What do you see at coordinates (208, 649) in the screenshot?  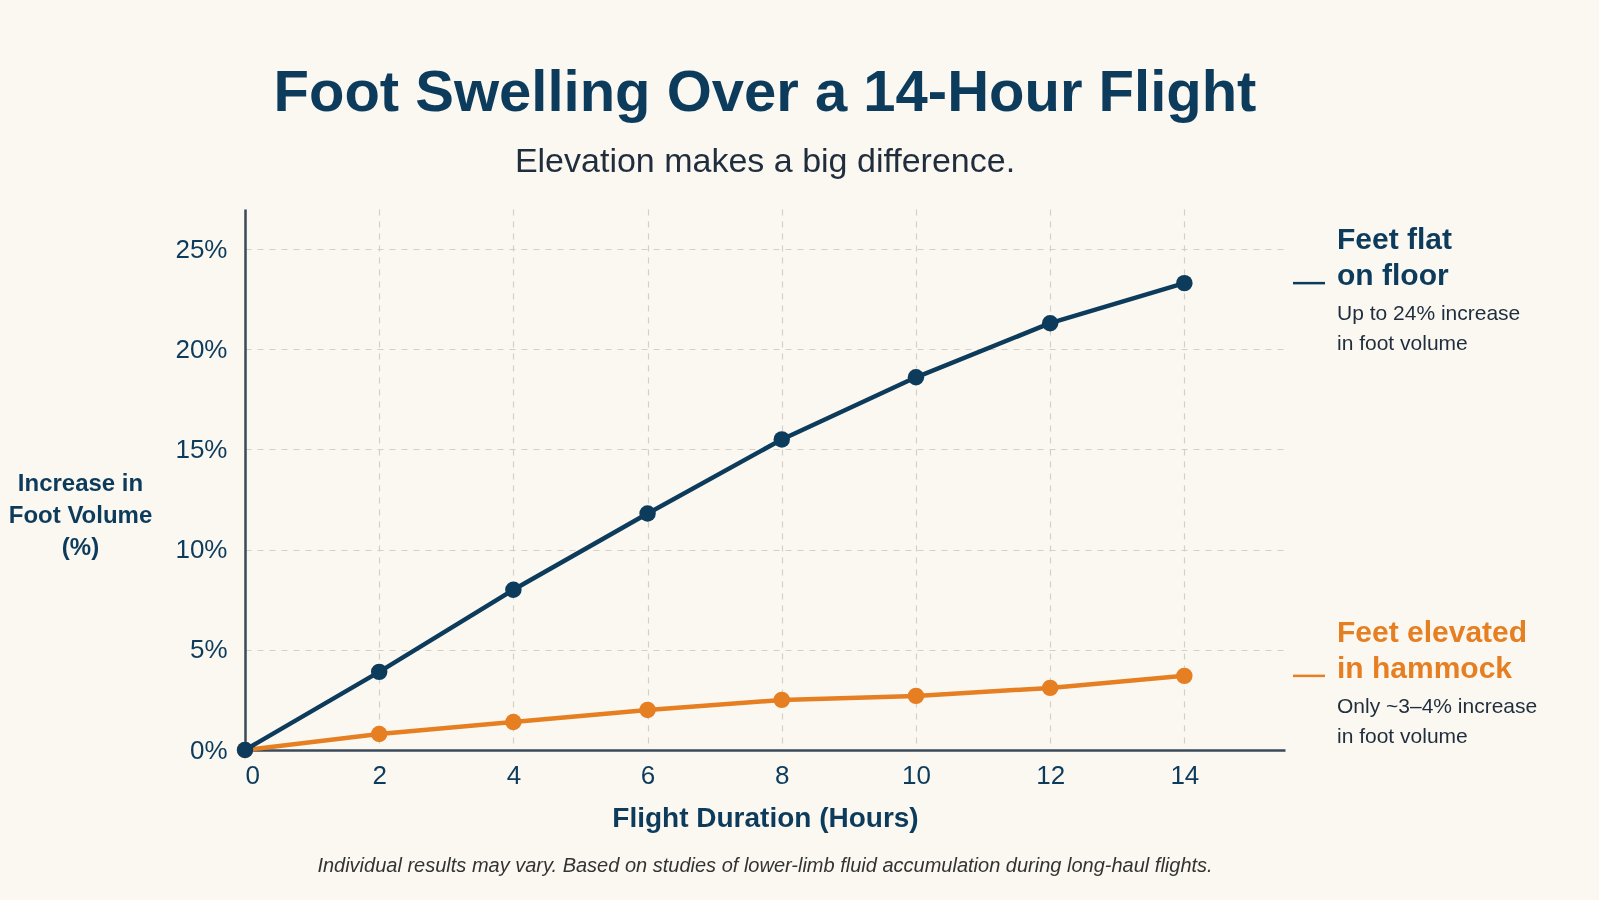 I see `y-tick-label: 5%` at bounding box center [208, 649].